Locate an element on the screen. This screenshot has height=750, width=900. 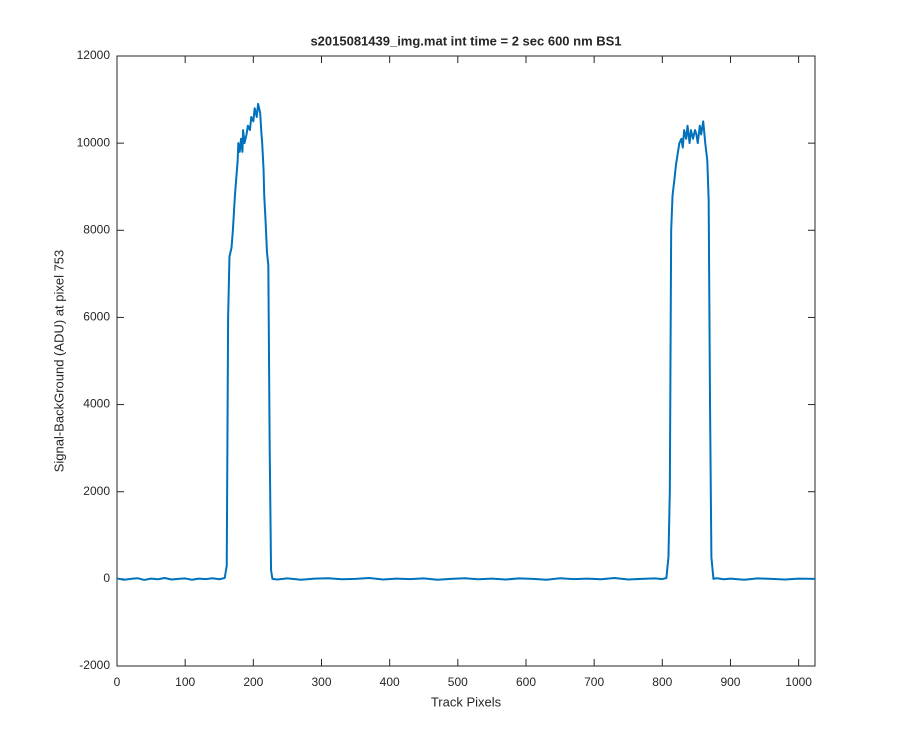
y-tick-label: 6000 is located at coordinates (96, 317).